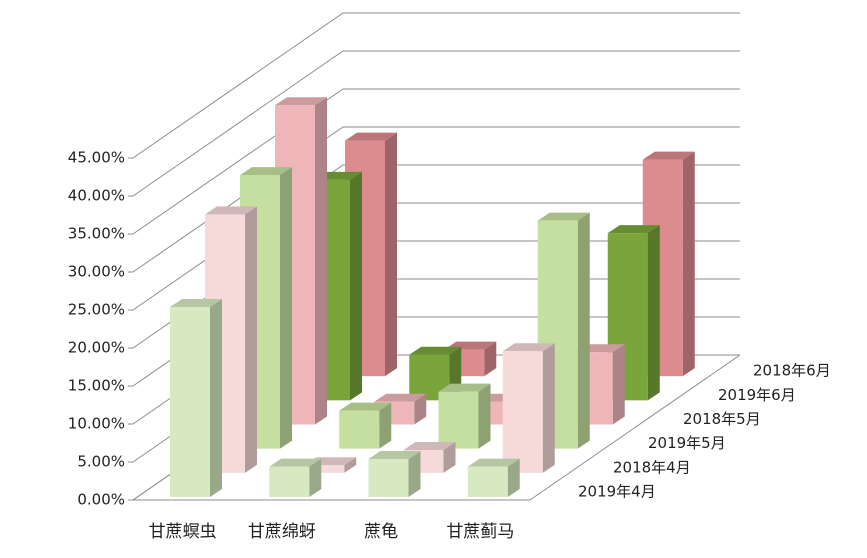 Image resolution: width=867 pixels, height=558 pixels. I want to click on legend-label: 2019年4月, so click(617, 492).